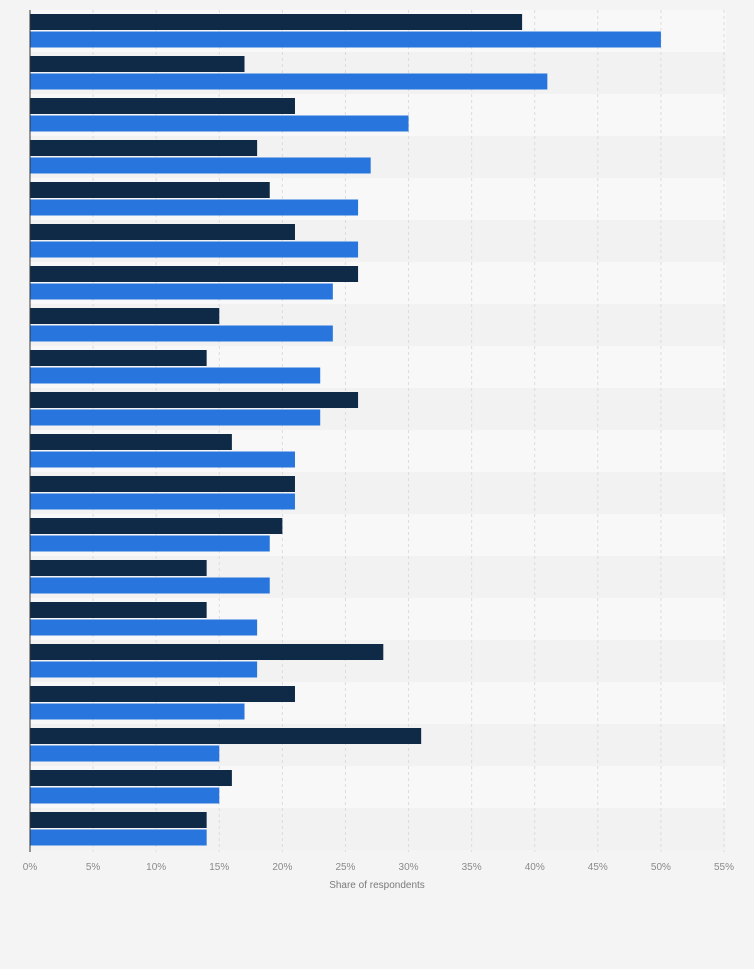  What do you see at coordinates (30, 867) in the screenshot?
I see `x-tick-label: 0%` at bounding box center [30, 867].